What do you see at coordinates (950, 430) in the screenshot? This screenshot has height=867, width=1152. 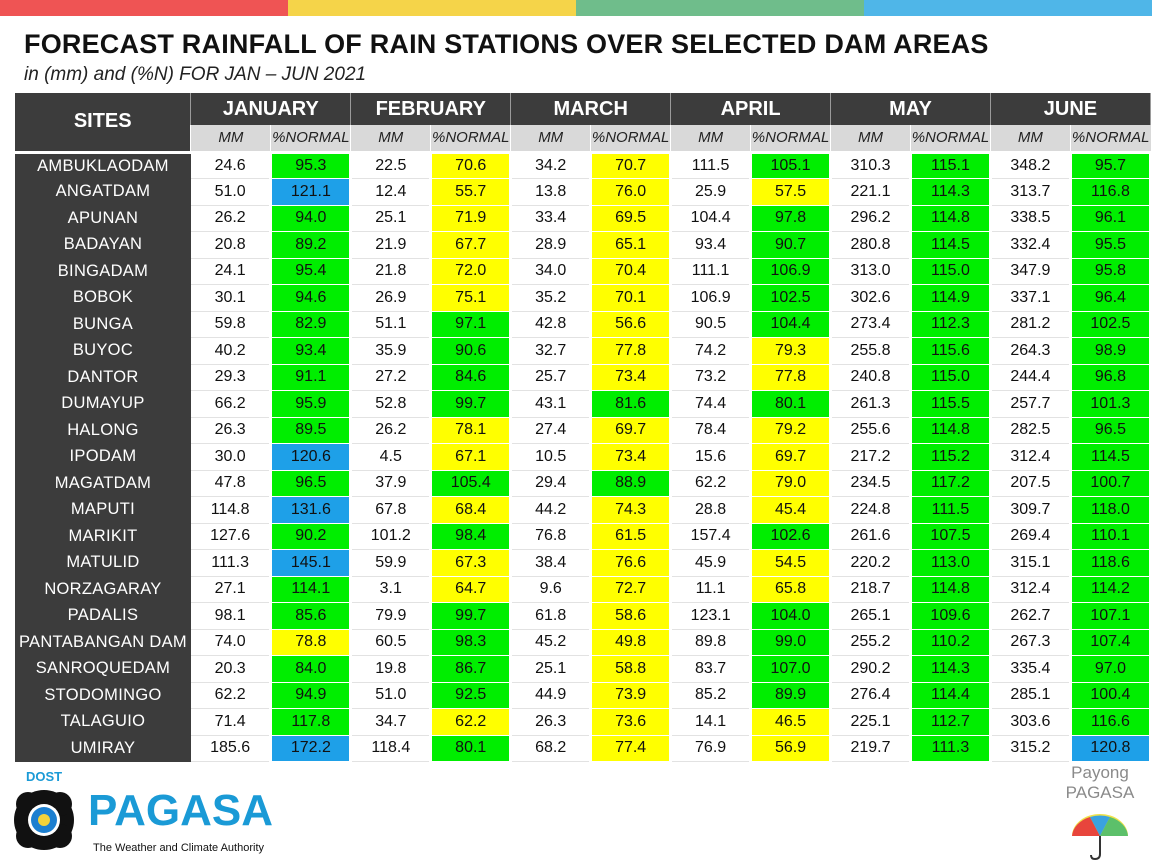 I see `percent-normal-value: 114.8` at bounding box center [950, 430].